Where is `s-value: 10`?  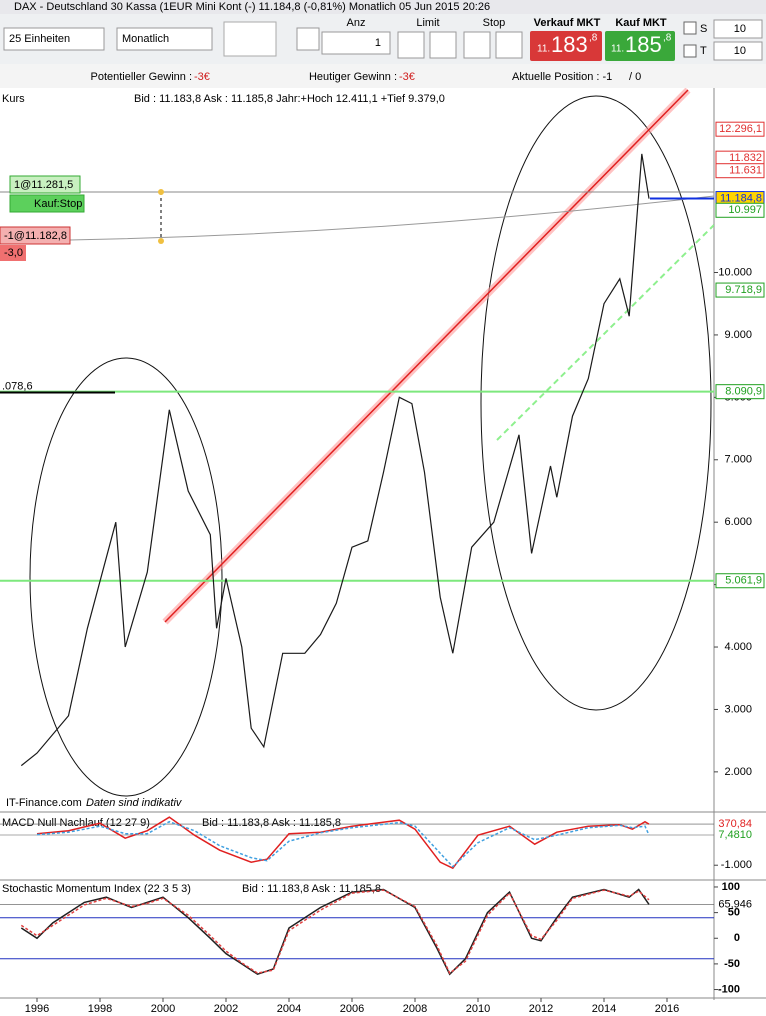 s-value: 10 is located at coordinates (740, 29).